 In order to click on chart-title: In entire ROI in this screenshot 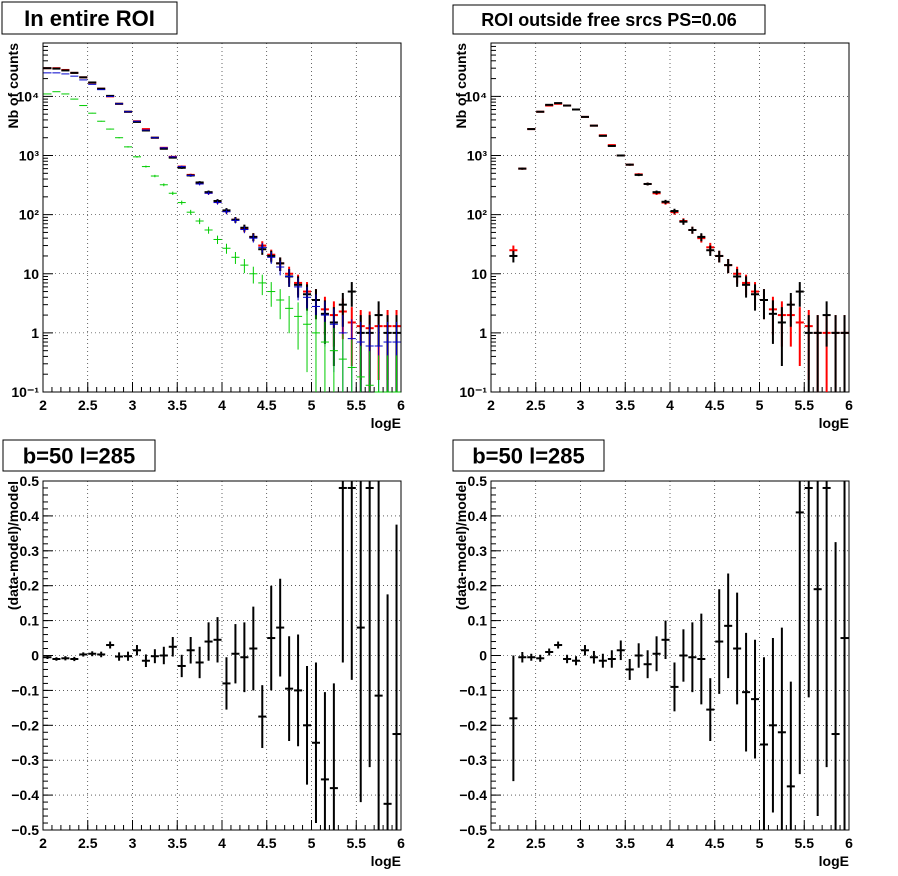, I will do `click(89, 18)`.